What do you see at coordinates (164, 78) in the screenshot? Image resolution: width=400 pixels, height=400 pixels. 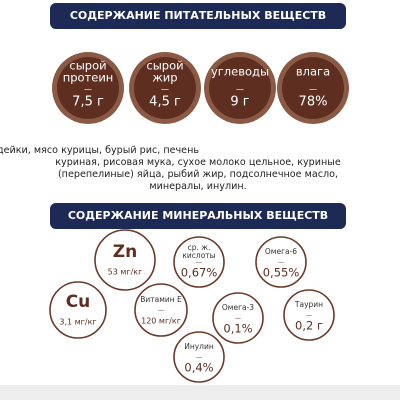 I see `nutrient-label: жир` at bounding box center [164, 78].